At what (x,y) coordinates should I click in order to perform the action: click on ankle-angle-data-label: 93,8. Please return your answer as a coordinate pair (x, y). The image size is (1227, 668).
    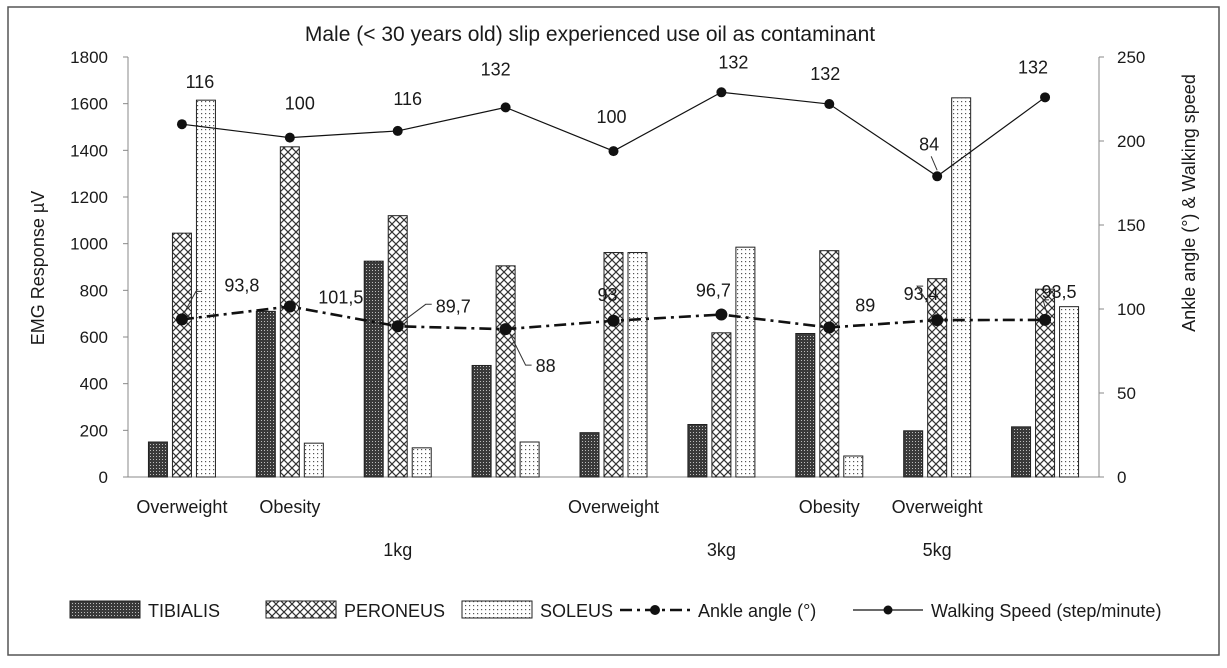
    Looking at the image, I should click on (241, 285).